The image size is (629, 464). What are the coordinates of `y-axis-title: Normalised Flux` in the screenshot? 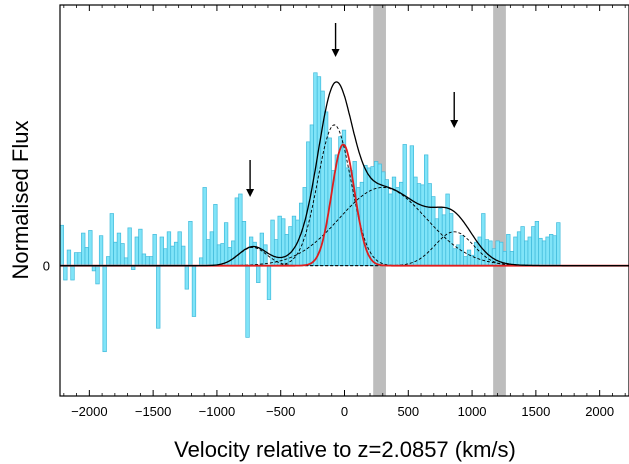 It's located at (20, 200).